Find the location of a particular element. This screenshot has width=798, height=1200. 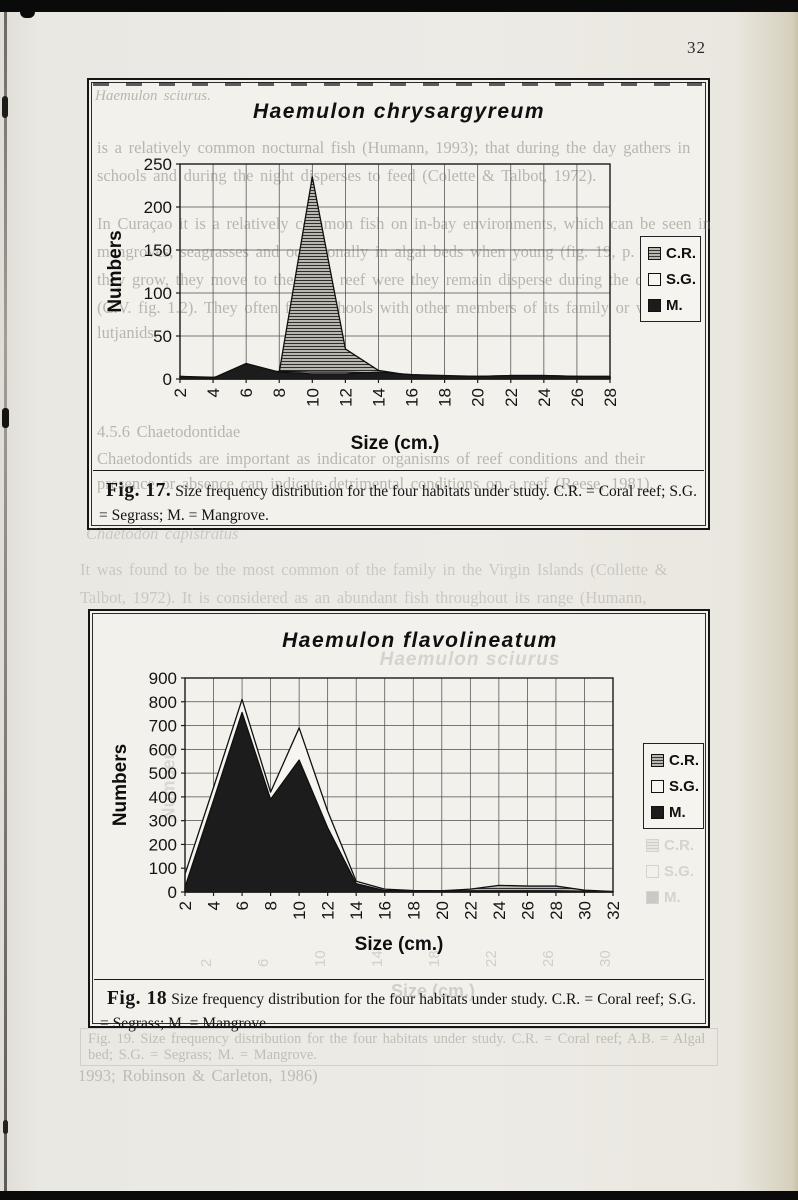

ghost-chart-title: Haemulon sciurus is located at coordinates (470, 659).